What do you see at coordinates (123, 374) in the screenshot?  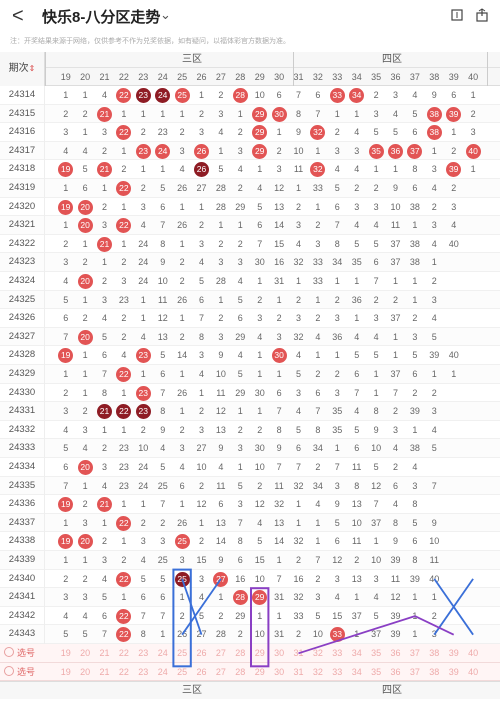 I see `table-cell: 22` at bounding box center [123, 374].